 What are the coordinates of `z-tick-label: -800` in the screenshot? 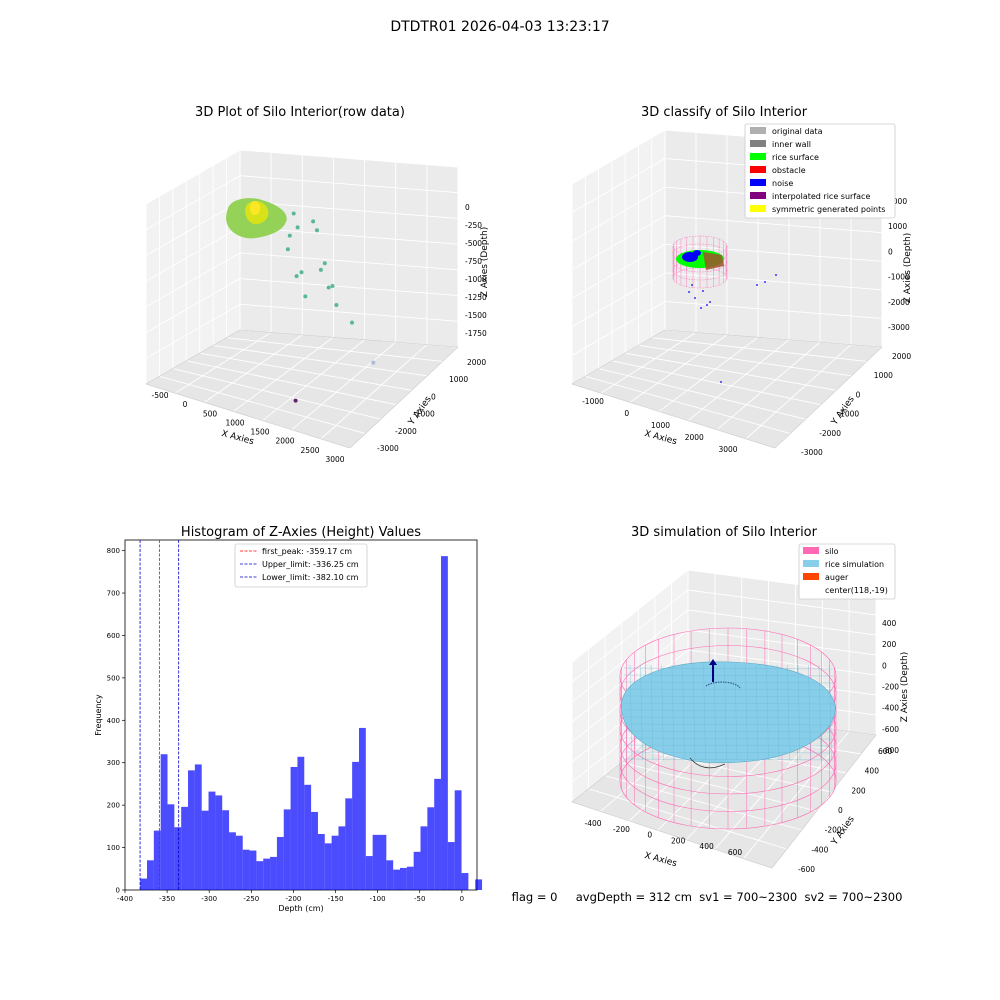 It's located at (890, 750).